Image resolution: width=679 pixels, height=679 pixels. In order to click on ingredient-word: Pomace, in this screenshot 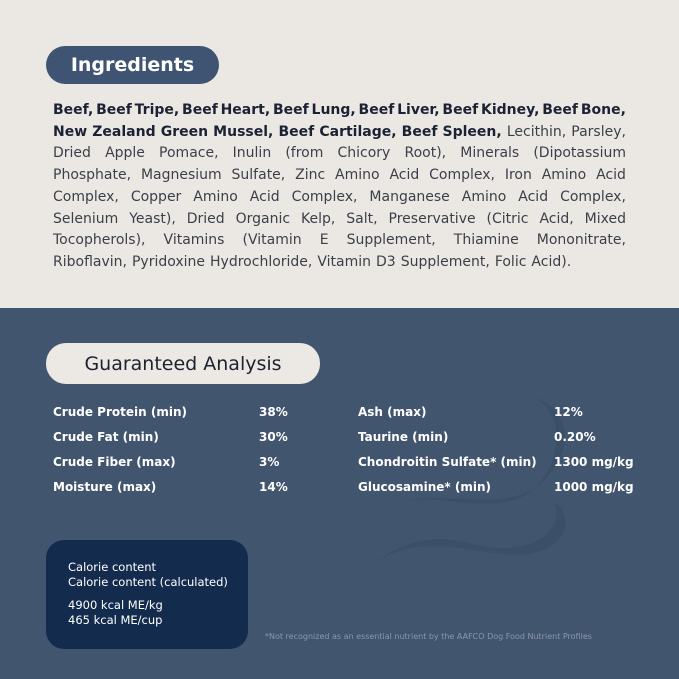, I will do `click(189, 153)`.